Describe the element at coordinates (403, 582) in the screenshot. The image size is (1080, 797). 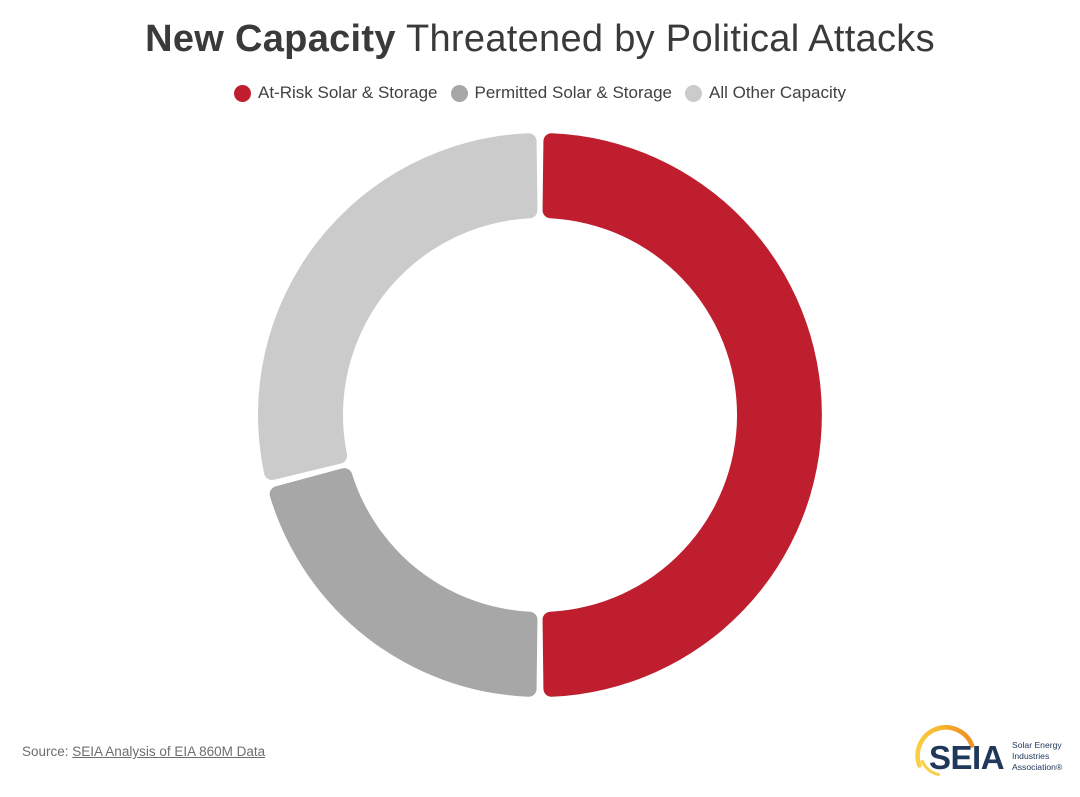
I see `donut-segment-permitted-solar-storage` at that location.